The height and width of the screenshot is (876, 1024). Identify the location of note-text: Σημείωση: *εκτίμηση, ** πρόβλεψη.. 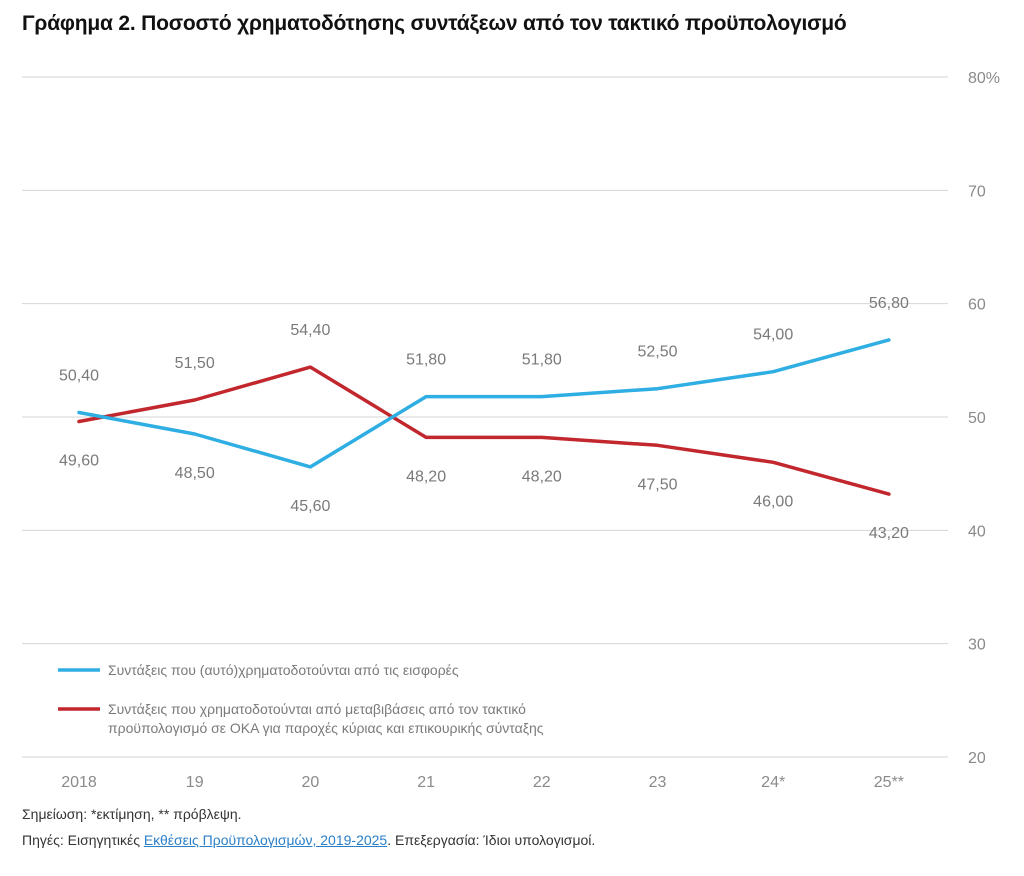
(132, 814).